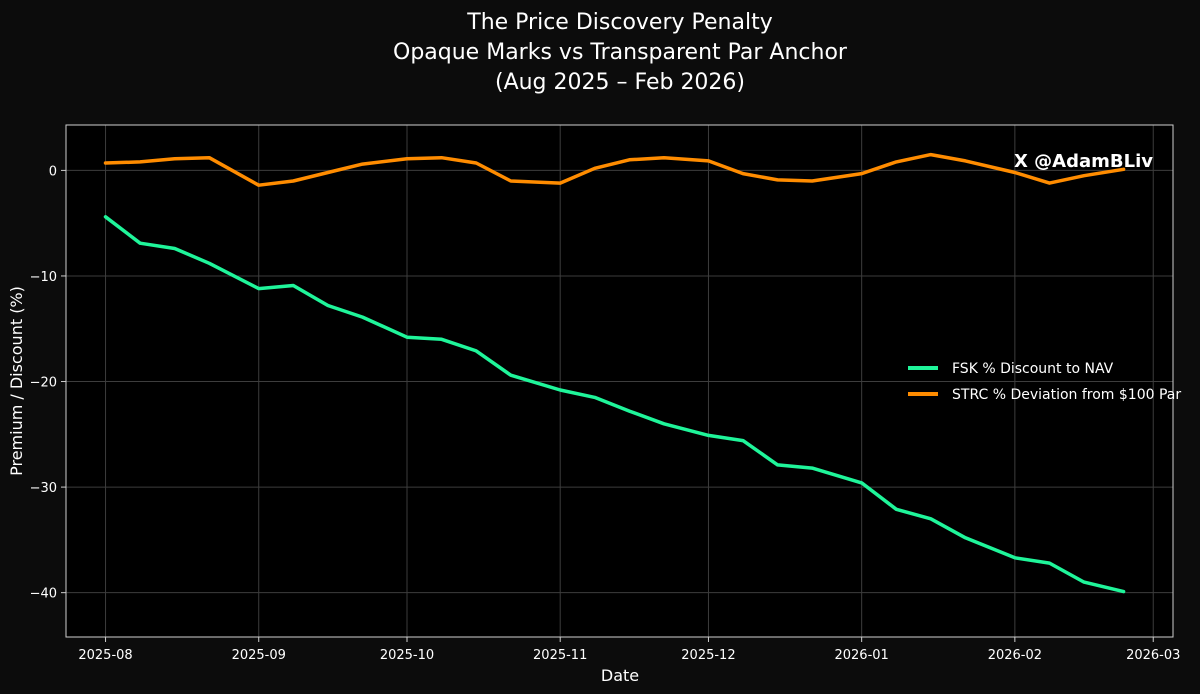 The height and width of the screenshot is (694, 1200). Describe the element at coordinates (1066, 395) in the screenshot. I see `legend-label-strc: STRC % Deviation from $100 Par` at that location.